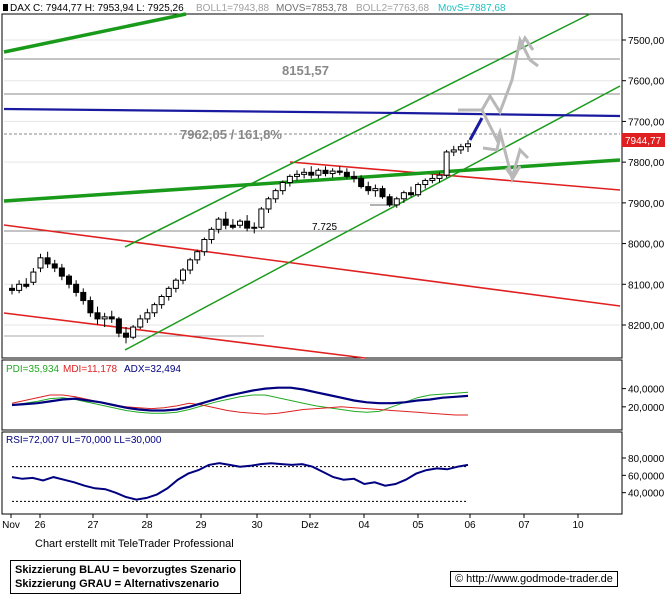 The width and height of the screenshot is (665, 599). Describe the element at coordinates (231, 134) in the screenshot. I see `annotation-level-7962: 7962,05 / 161,8%` at that location.